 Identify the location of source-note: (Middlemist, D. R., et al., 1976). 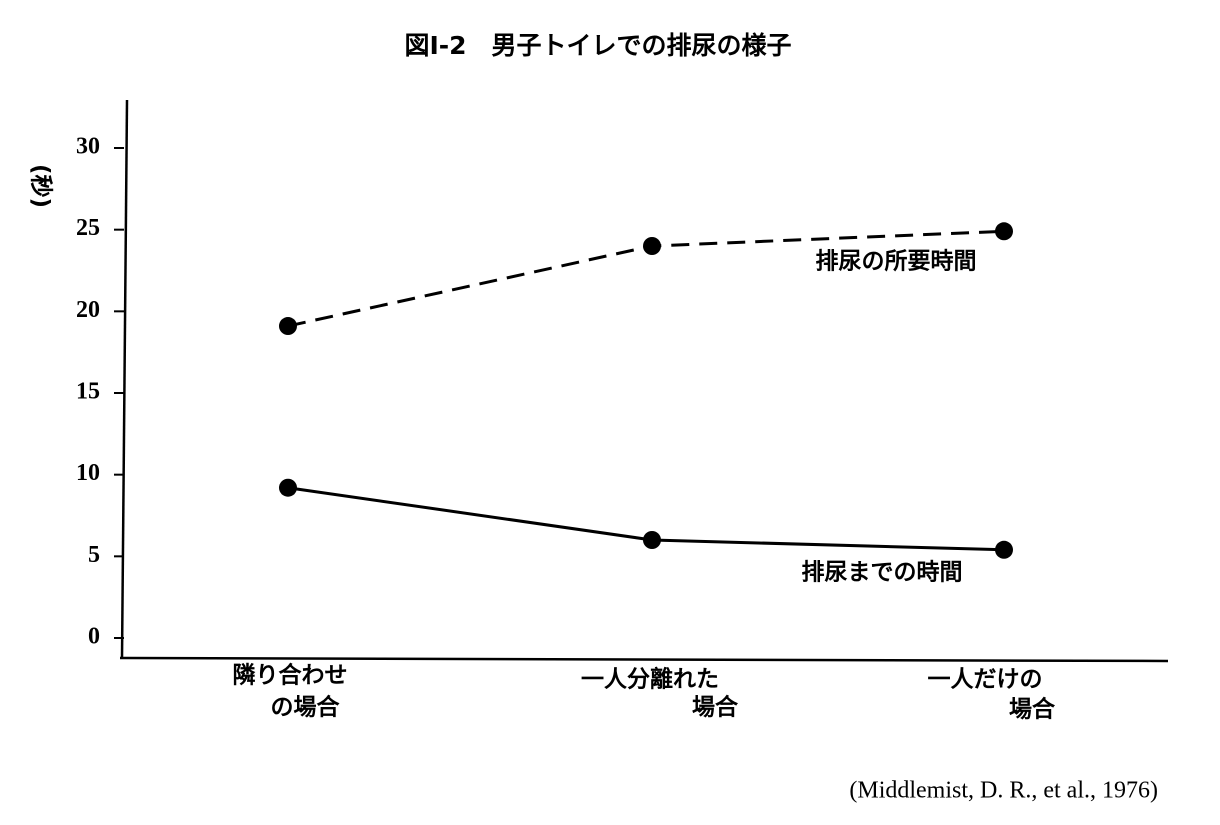
(1003, 791).